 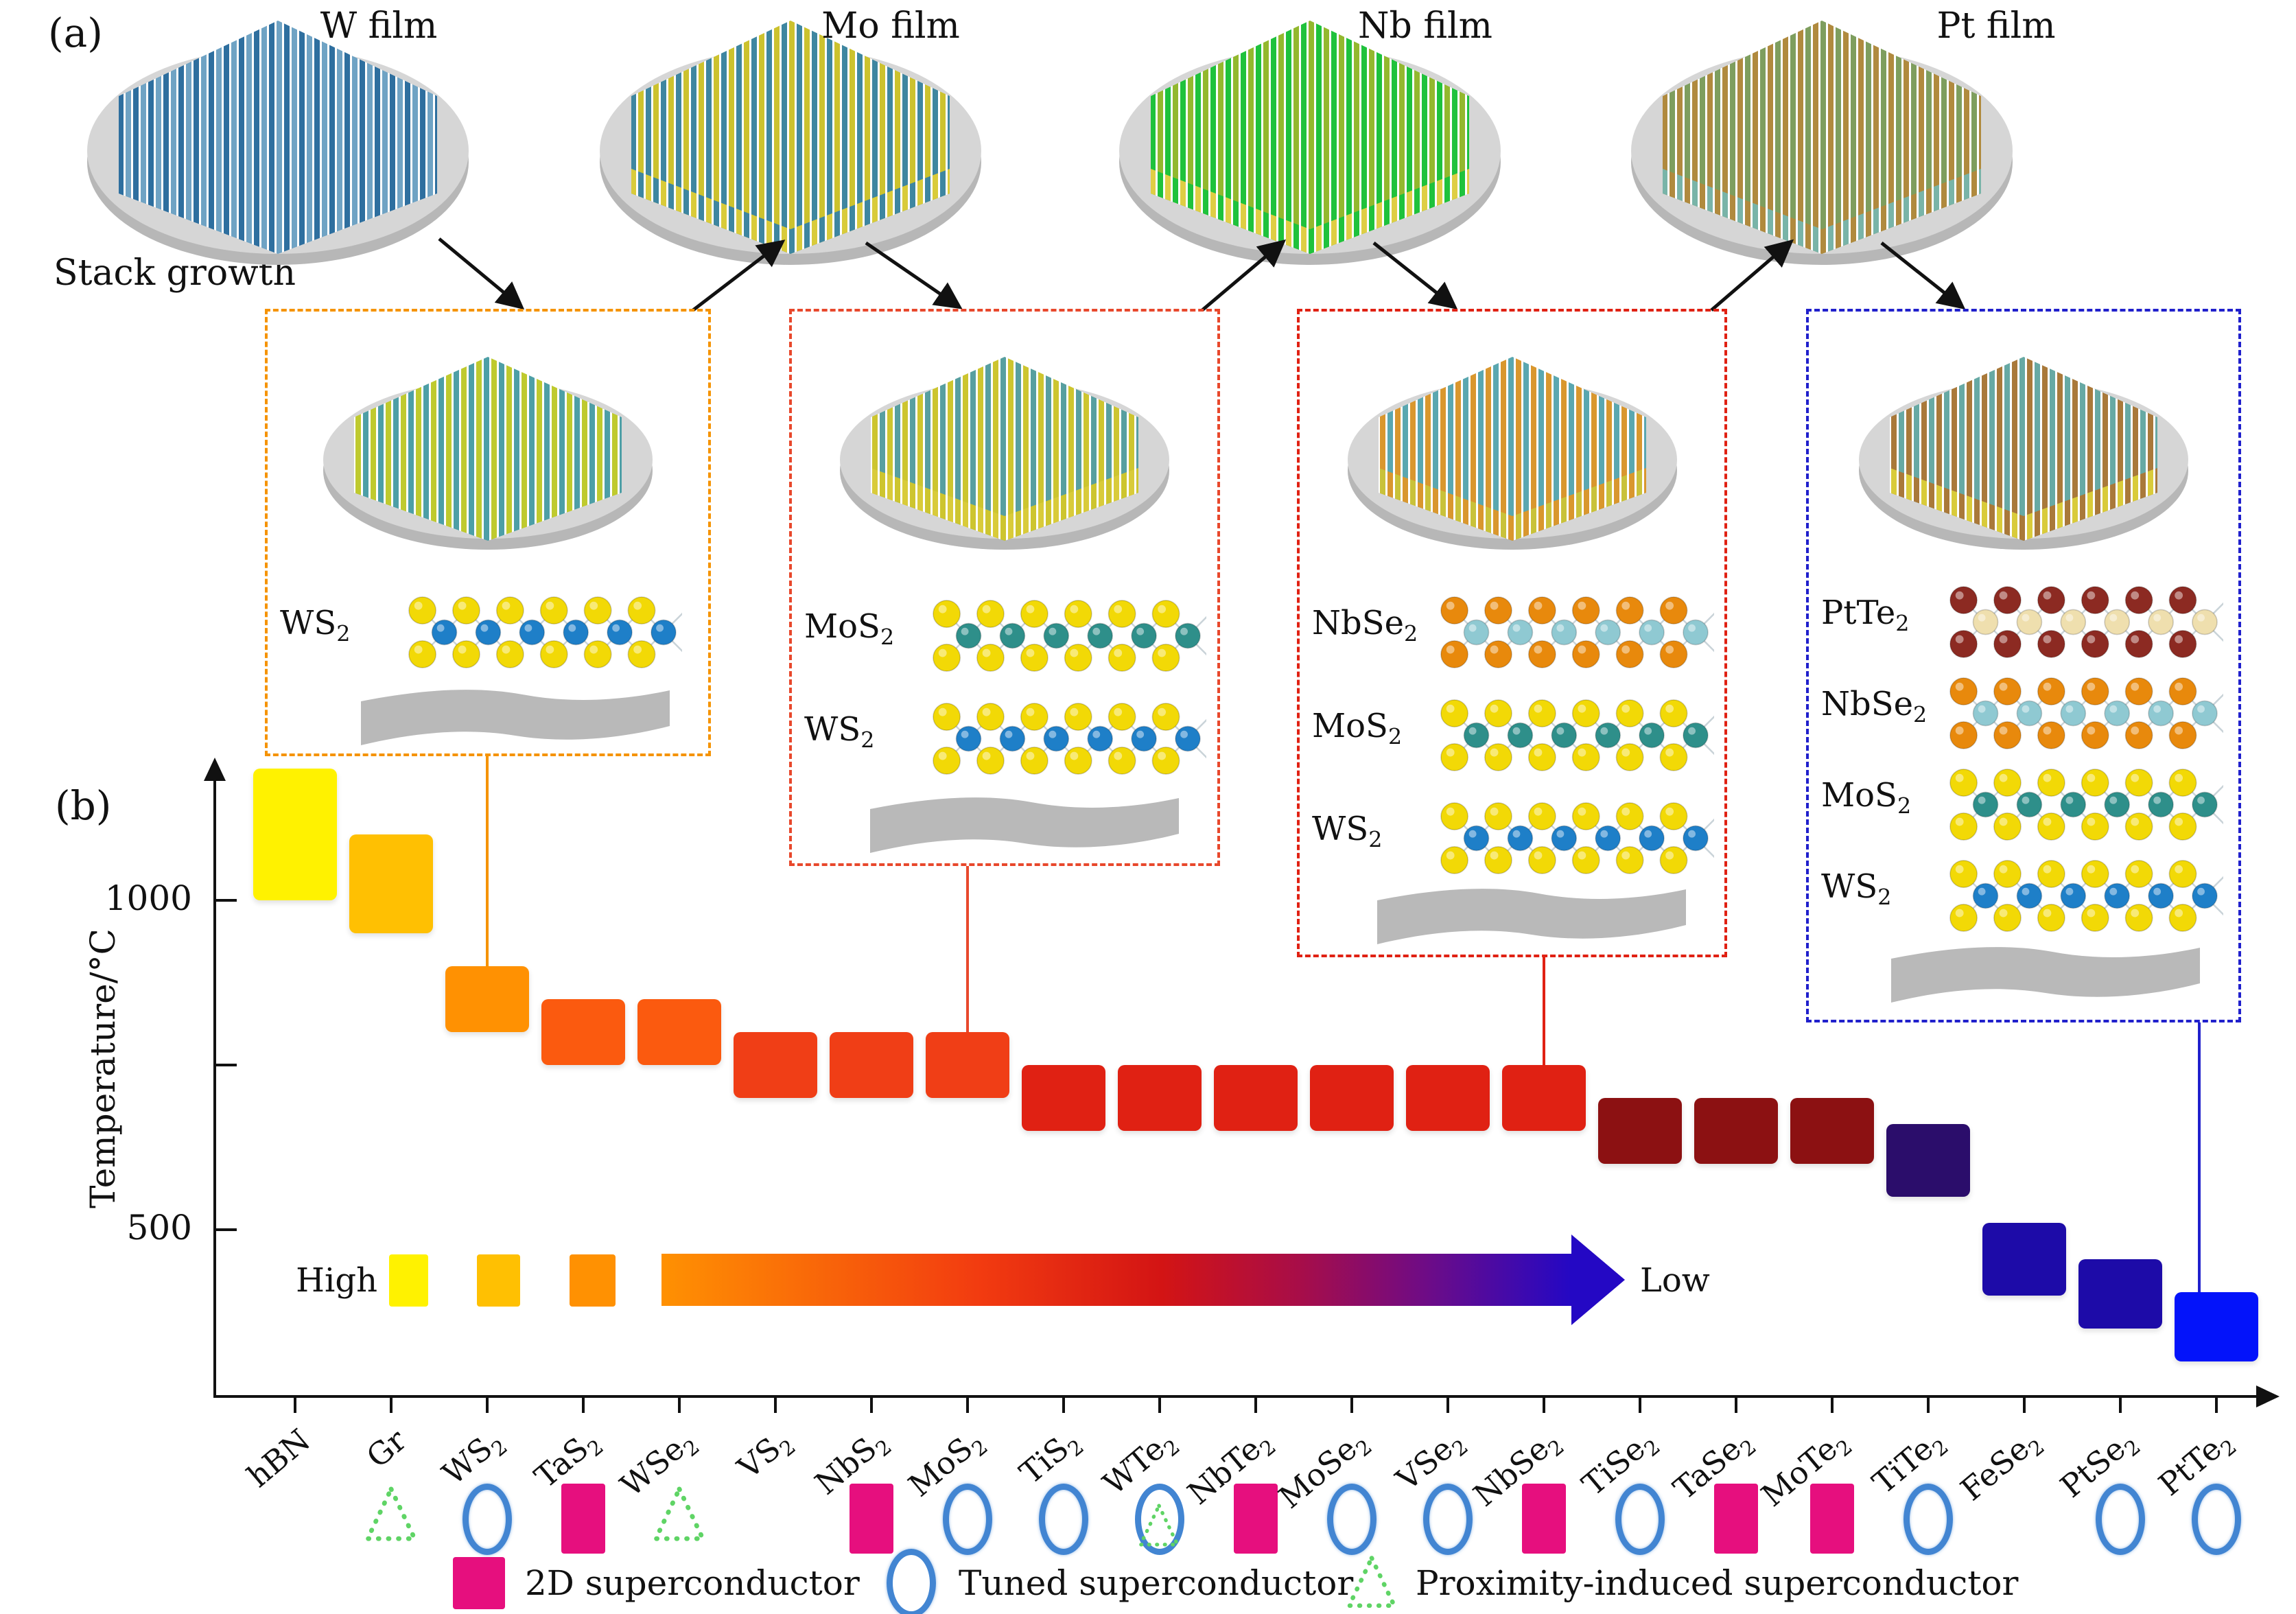 What do you see at coordinates (1832, 1519) in the screenshot?
I see `marker-square-MoTe2` at bounding box center [1832, 1519].